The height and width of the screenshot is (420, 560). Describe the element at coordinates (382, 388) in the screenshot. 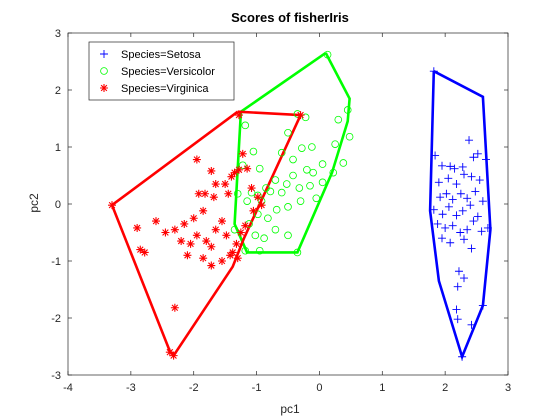

I see `x-tick-label: 1` at that location.